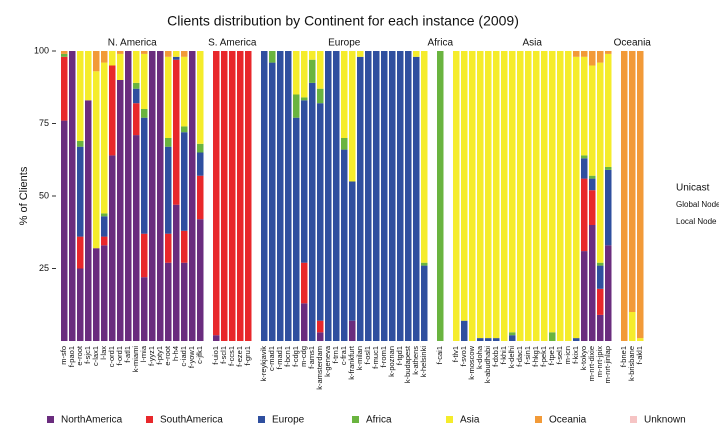 This screenshot has height=439, width=719. I want to click on x-tick-label: c-ord1, so click(111, 356).